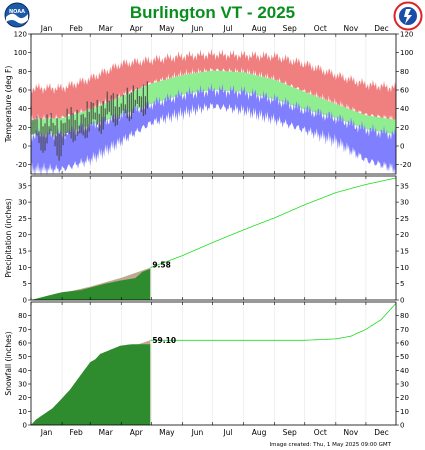 The image size is (425, 450). What do you see at coordinates (25, 301) in the screenshot?
I see `precipitation-ytick-label-left: 0` at bounding box center [25, 301].